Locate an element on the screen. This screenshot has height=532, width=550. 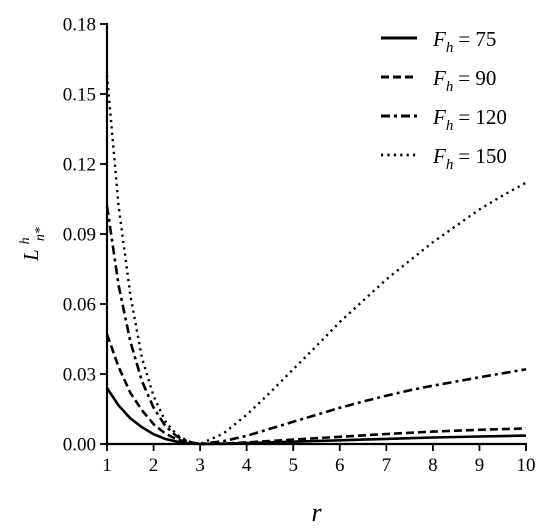
x-tick-label: 4 is located at coordinates (247, 465).